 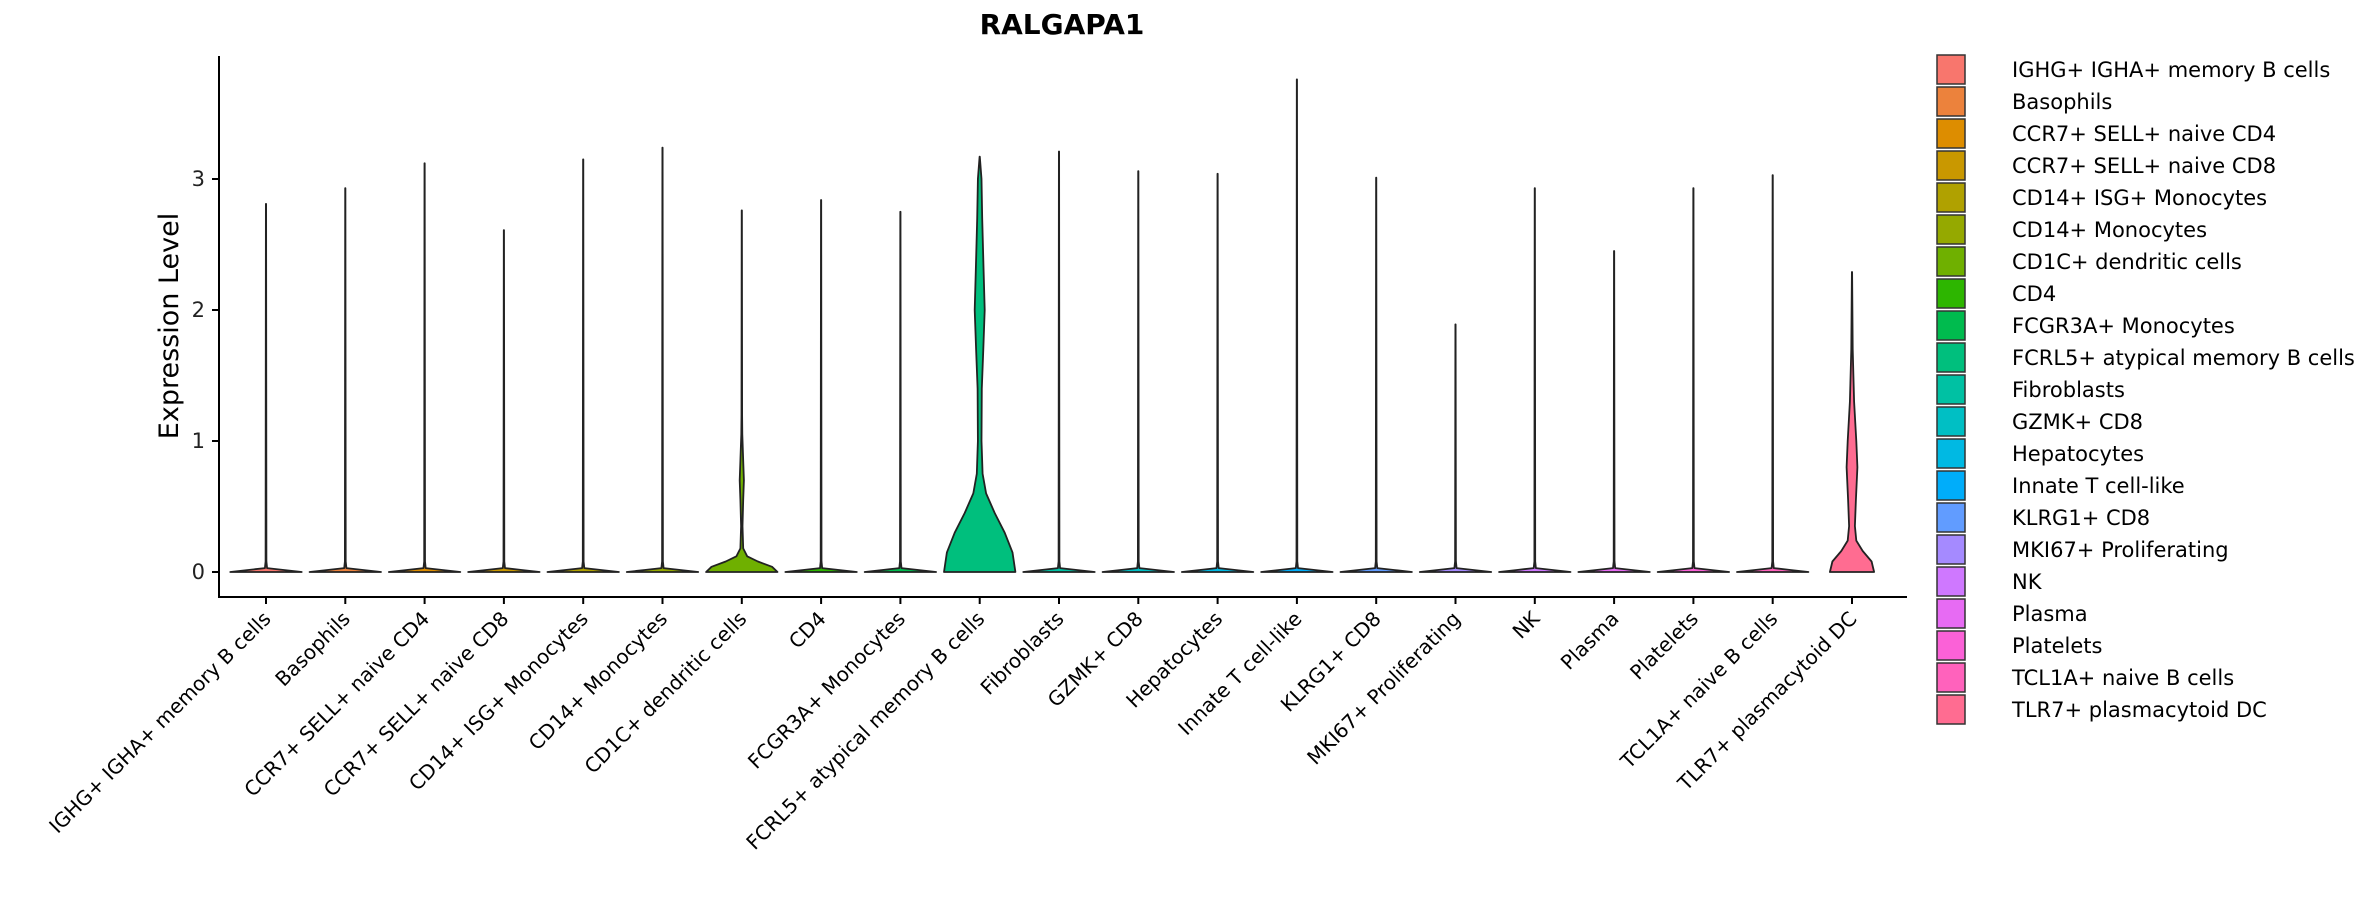 What do you see at coordinates (198, 441) in the screenshot?
I see `y-tick-label: 1` at bounding box center [198, 441].